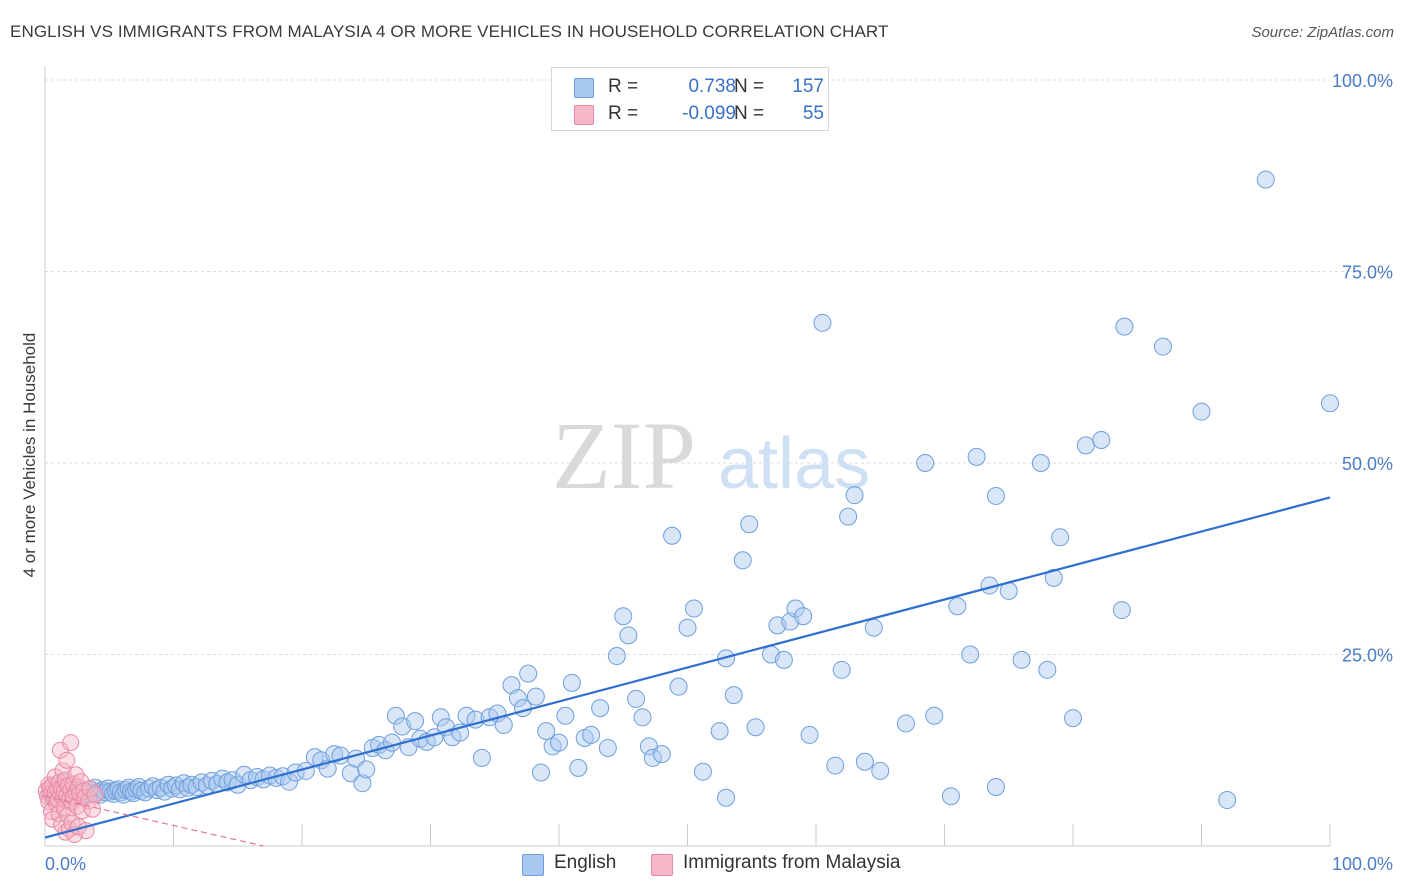 The image size is (1406, 892). What do you see at coordinates (813, 113) in the screenshot?
I see `n-value: 55` at bounding box center [813, 113].